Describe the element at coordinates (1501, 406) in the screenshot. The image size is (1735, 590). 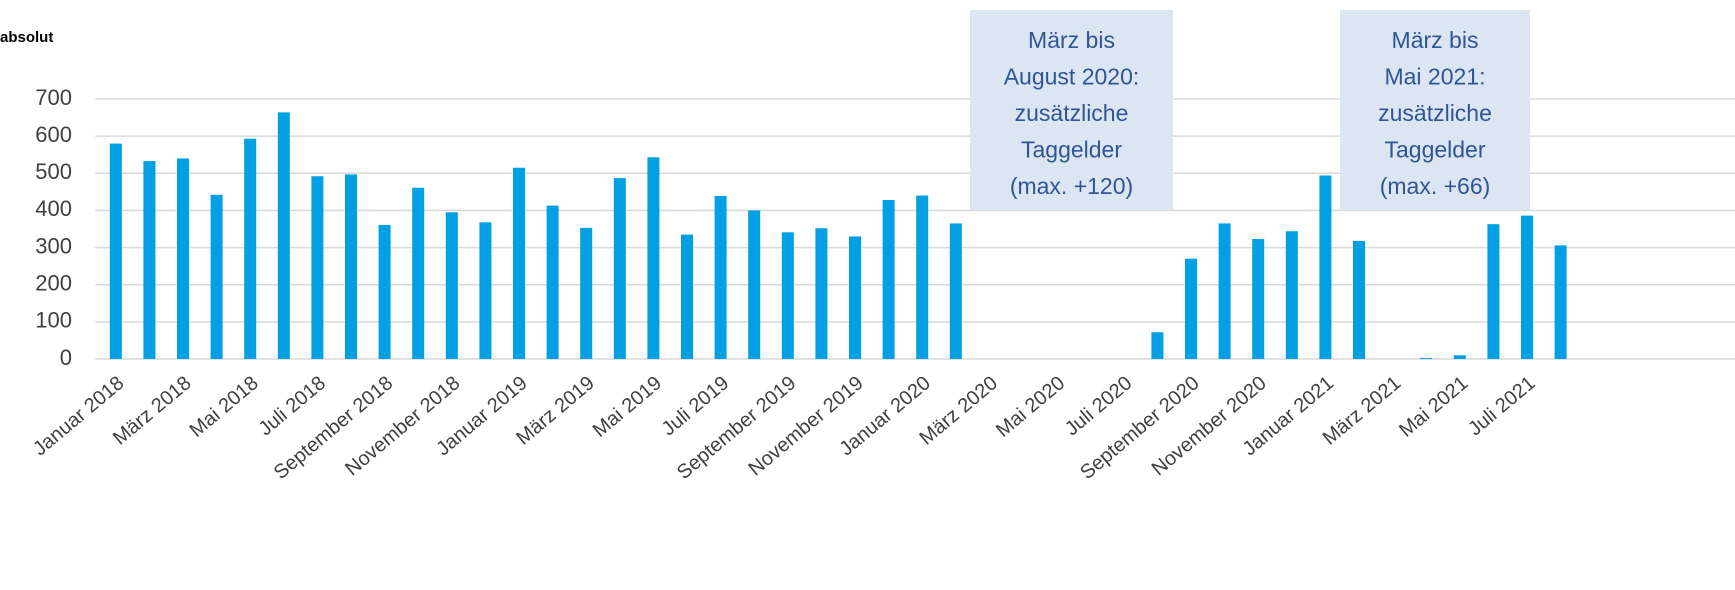
I see `x-tick-label: Juli 2021` at that location.